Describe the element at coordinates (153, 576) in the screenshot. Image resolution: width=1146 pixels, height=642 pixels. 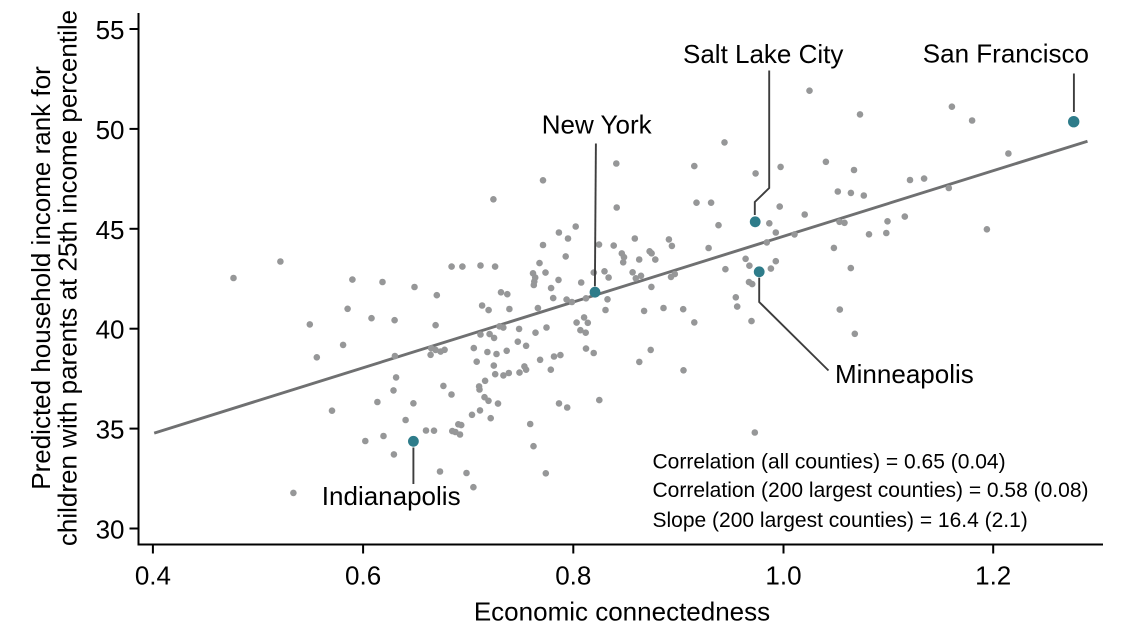
I see `svg-text: 0.4` at that location.